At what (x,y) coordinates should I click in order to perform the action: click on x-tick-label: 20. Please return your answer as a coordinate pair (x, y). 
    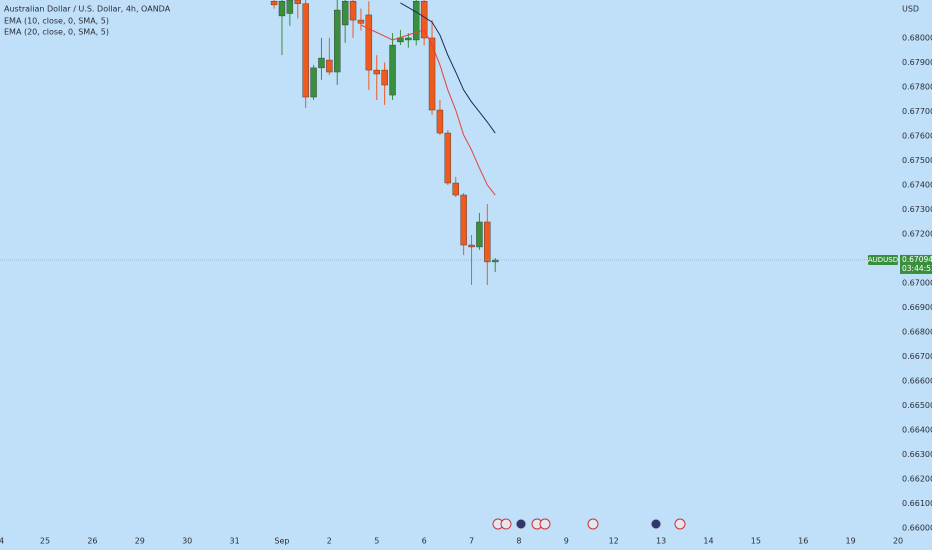
    Looking at the image, I should click on (898, 541).